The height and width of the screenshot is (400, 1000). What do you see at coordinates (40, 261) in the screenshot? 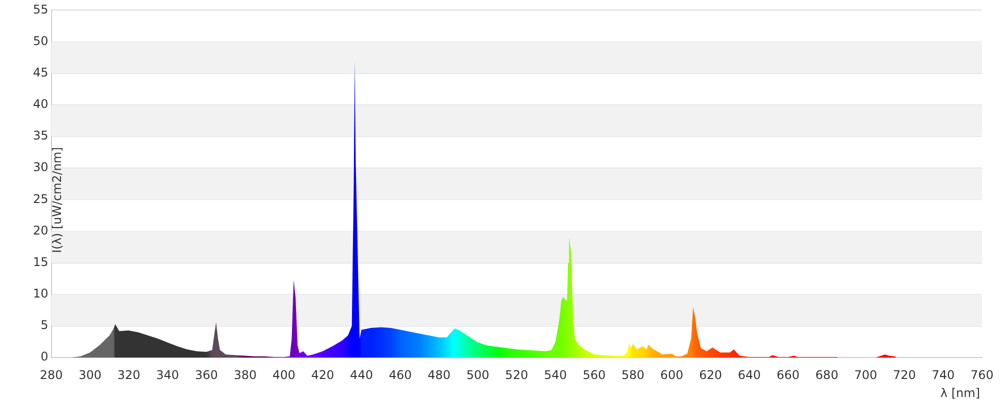
I see `y-tick-label: 15` at bounding box center [40, 261].